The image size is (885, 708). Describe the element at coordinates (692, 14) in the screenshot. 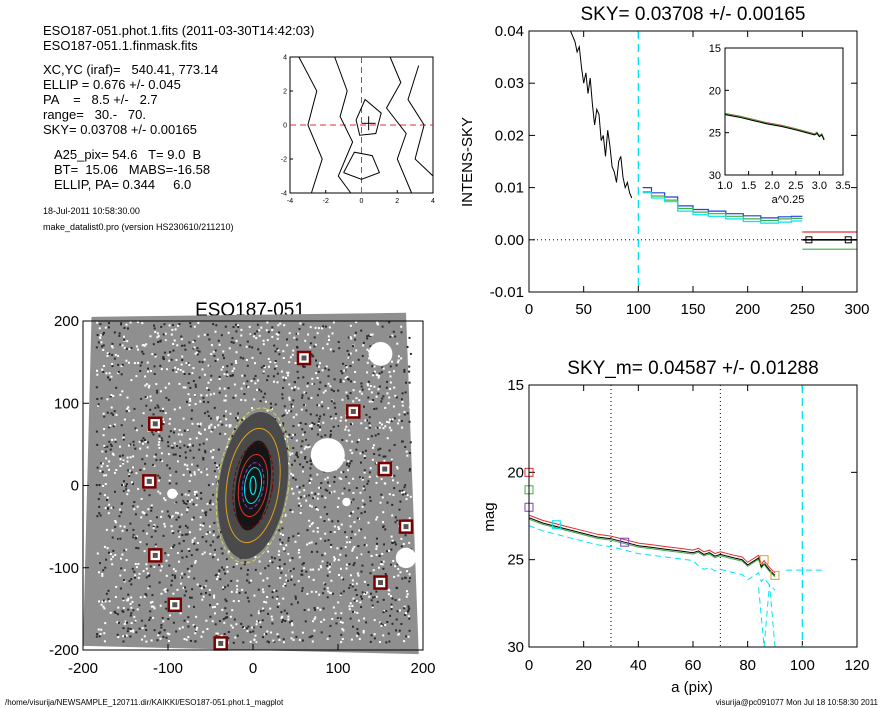

I see `sky-profile-title: SKY= 0.03708 +/- 0.00165` at that location.